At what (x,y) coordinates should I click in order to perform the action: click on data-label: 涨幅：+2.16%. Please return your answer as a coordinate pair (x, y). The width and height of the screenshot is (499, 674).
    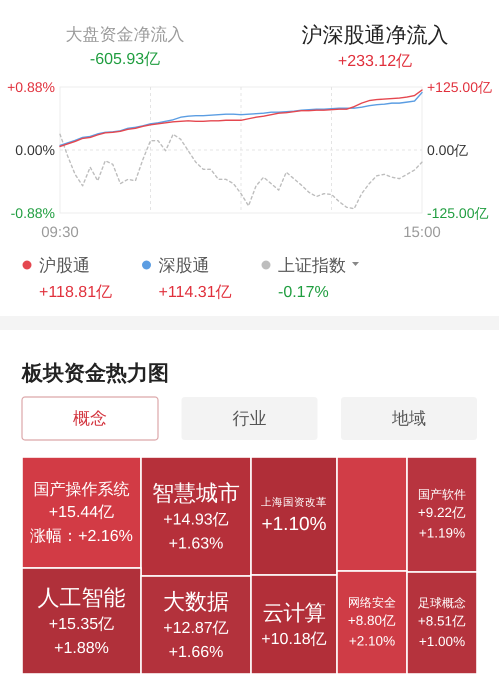
    Looking at the image, I should click on (81, 535).